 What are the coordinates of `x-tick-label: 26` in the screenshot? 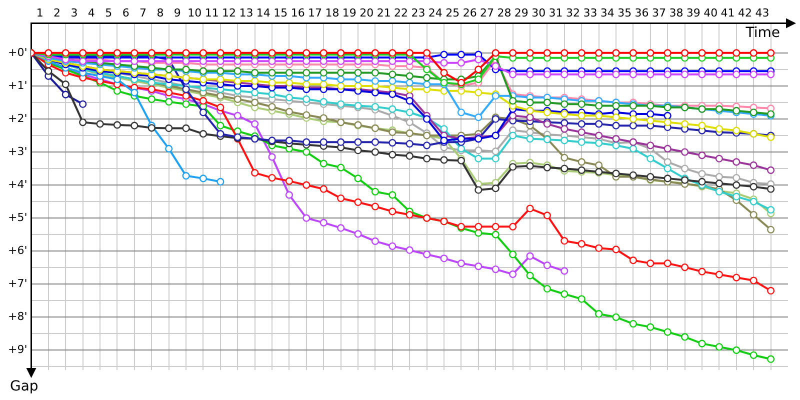 It's located at (469, 13).